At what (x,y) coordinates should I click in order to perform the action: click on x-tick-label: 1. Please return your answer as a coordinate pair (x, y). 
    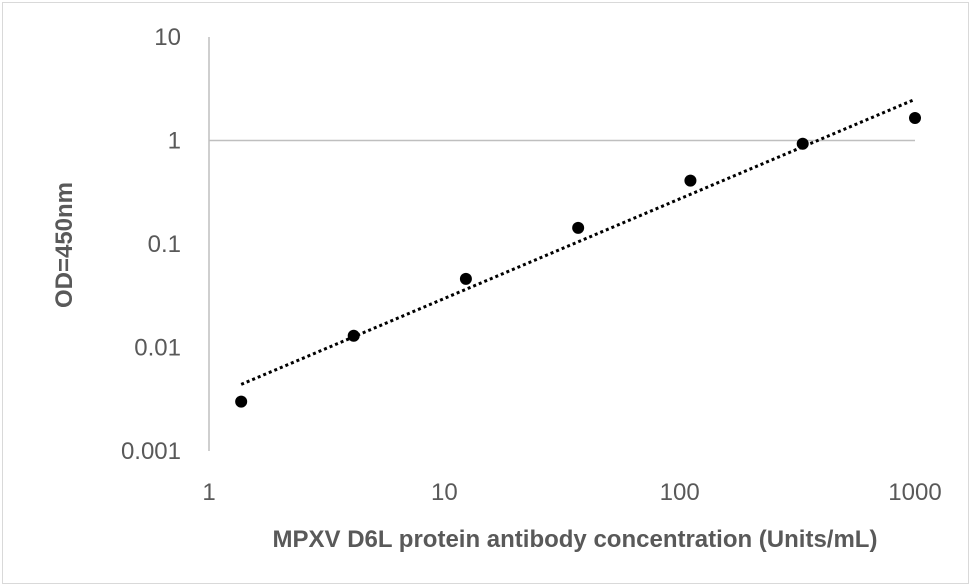
    Looking at the image, I should click on (208, 492).